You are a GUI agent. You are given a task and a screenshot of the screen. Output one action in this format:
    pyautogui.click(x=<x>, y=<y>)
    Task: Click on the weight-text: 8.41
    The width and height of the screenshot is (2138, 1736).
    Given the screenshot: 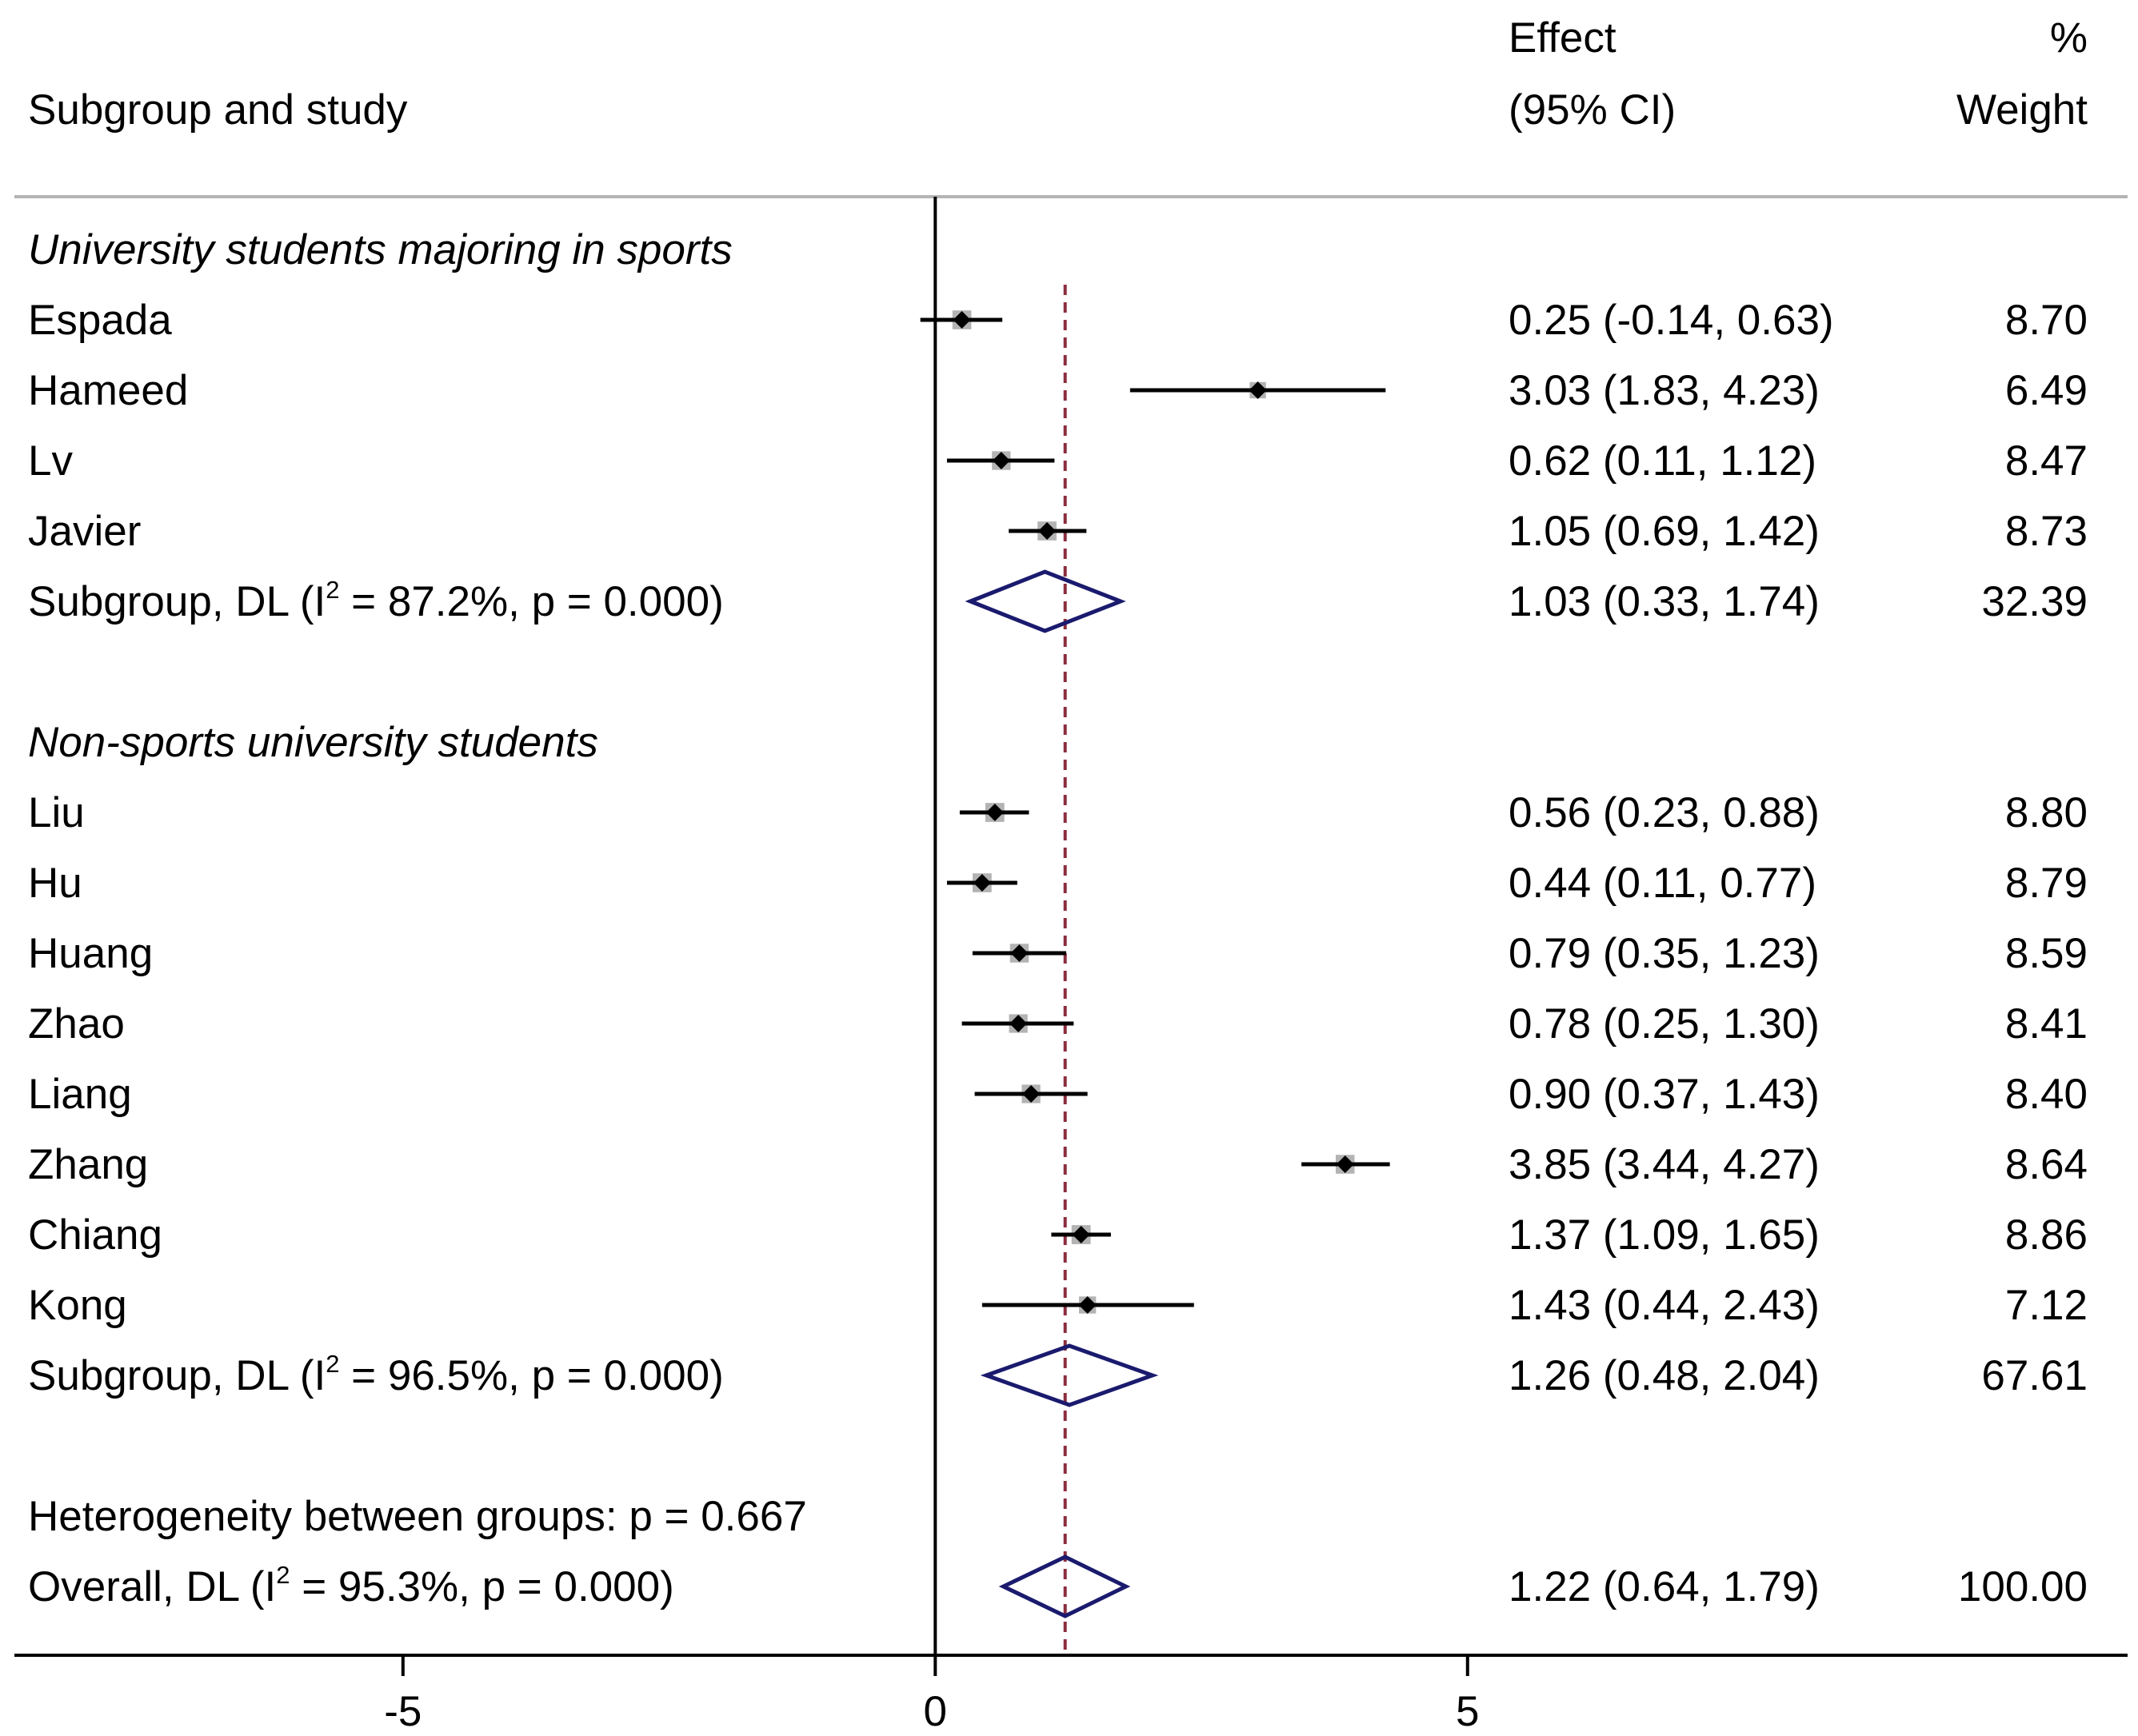 What is the action you would take?
    pyautogui.click(x=2046, y=1024)
    